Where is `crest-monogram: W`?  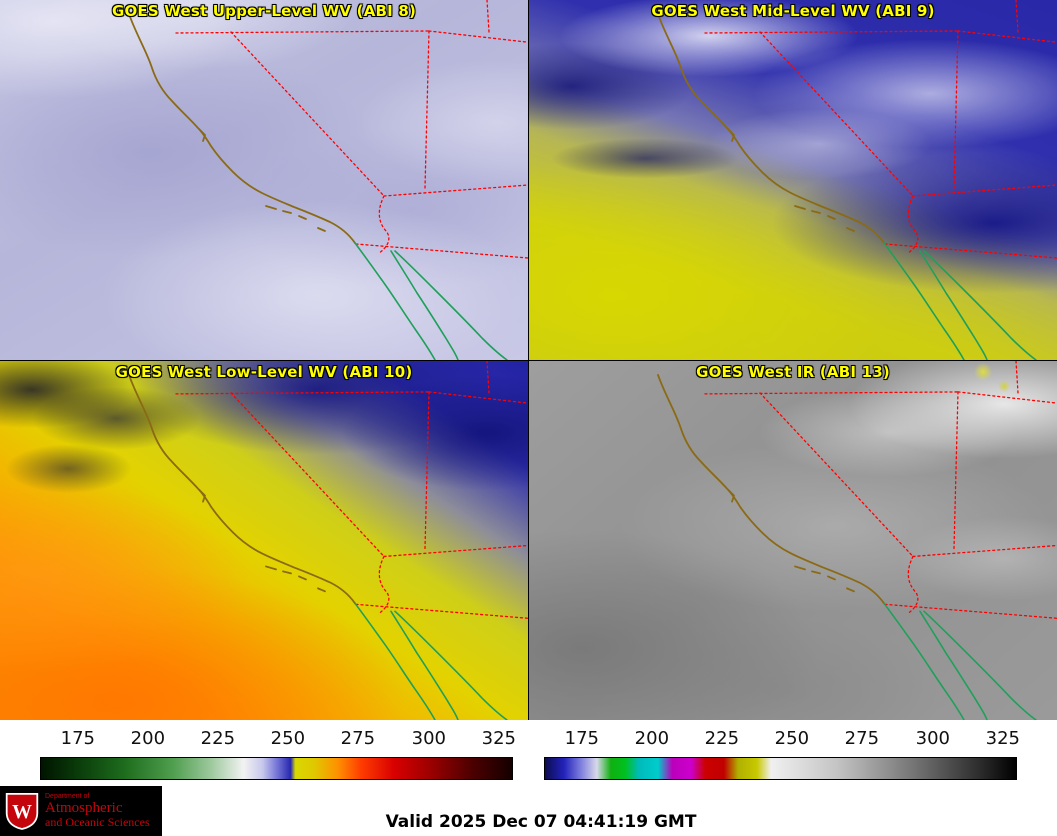 crest-monogram: W is located at coordinates (22, 812).